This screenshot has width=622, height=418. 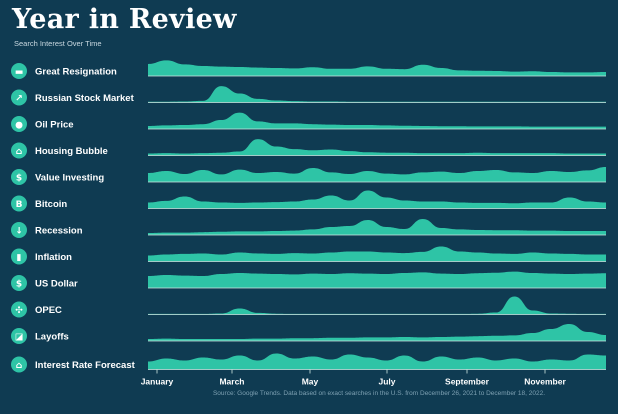 I want to click on trending-up-icon-glyph: ↗, so click(x=19, y=99).